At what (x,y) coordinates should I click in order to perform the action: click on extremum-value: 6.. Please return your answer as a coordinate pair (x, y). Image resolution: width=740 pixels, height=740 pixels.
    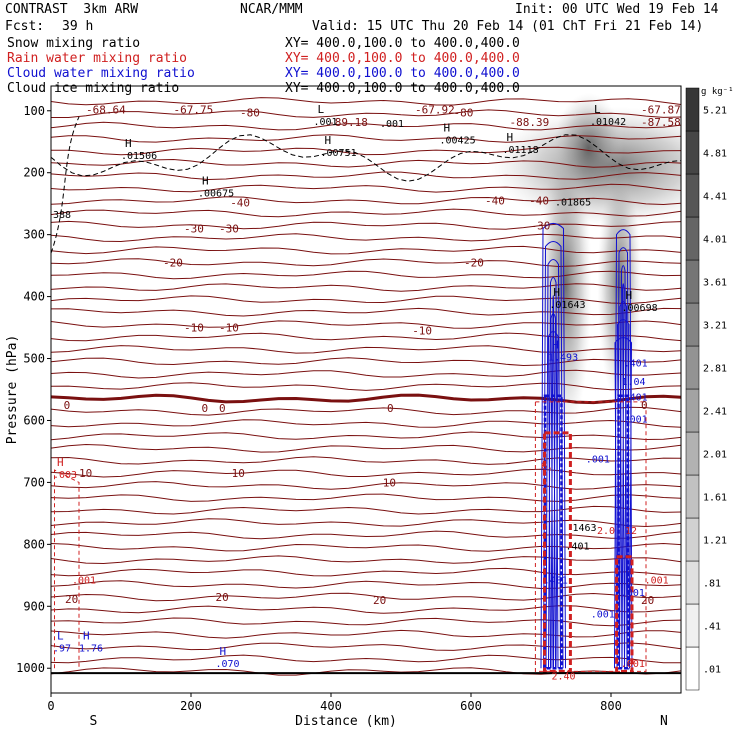
    Looking at the image, I should click on (547, 466).